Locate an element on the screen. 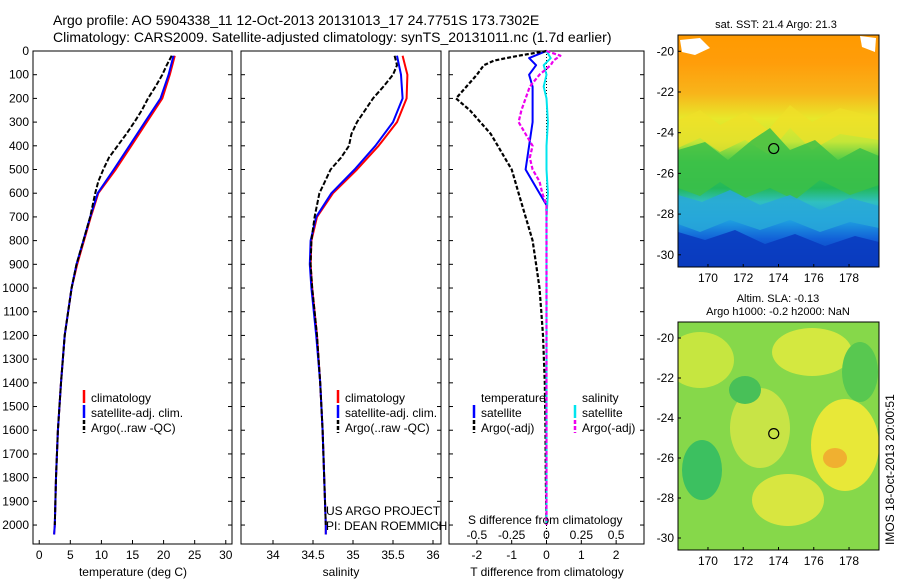  sst-argo-marker is located at coordinates (774, 148).